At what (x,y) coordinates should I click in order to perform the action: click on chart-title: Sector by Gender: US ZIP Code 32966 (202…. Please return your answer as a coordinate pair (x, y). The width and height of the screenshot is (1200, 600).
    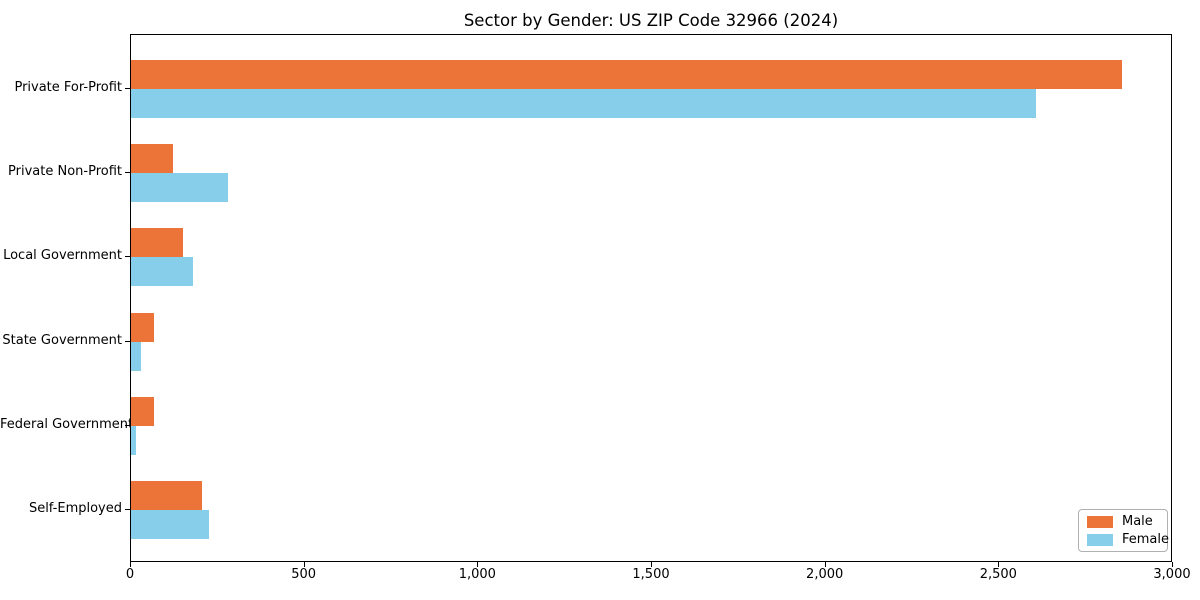
    Looking at the image, I should click on (651, 20).